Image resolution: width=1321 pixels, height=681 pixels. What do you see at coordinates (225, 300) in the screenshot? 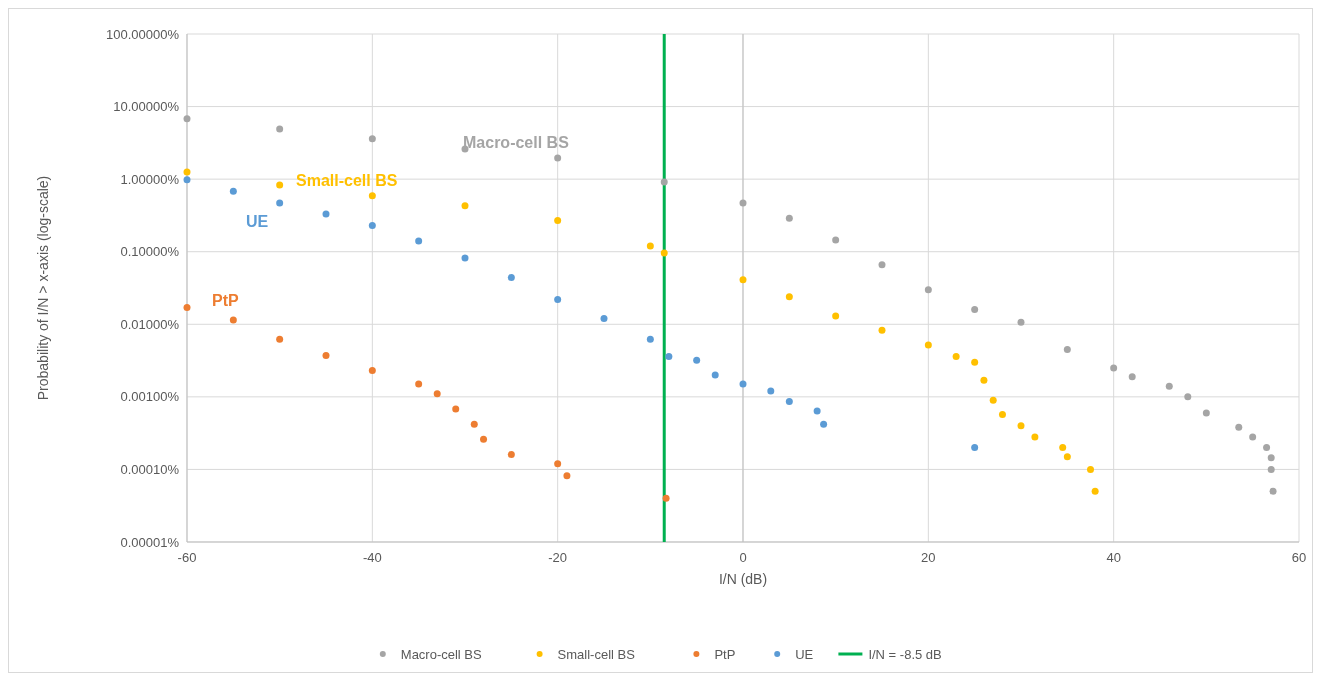
I see `annotation: PtP` at bounding box center [225, 300].